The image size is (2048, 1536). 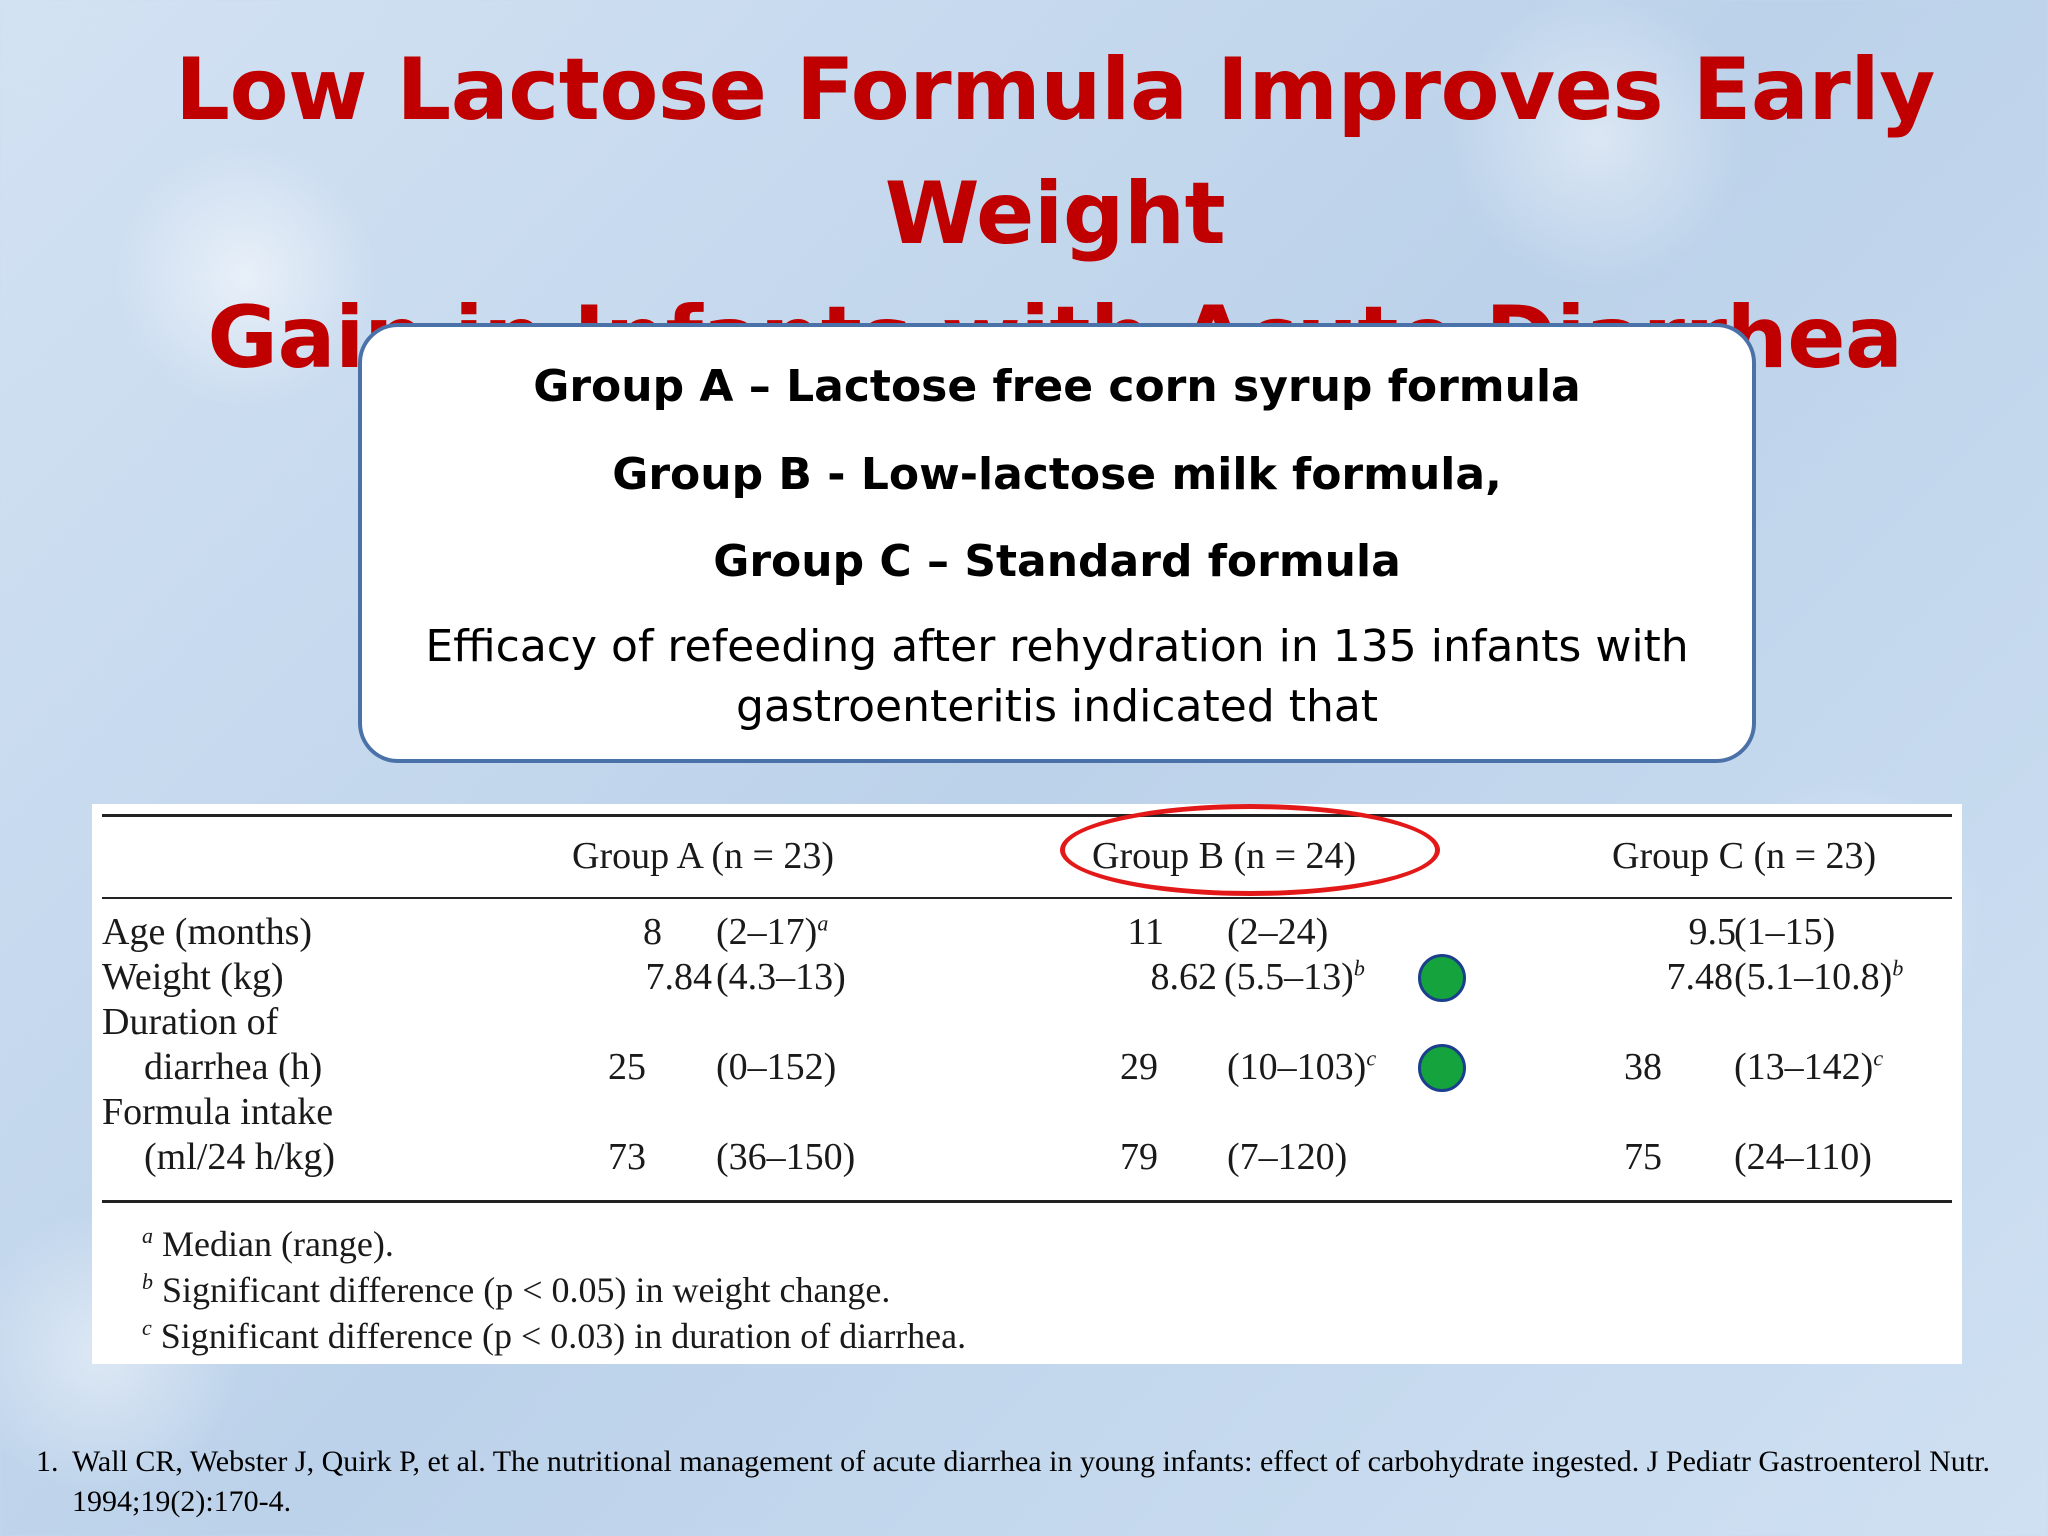 What do you see at coordinates (1184, 977) in the screenshot?
I see `weight-b-value: 8.62` at bounding box center [1184, 977].